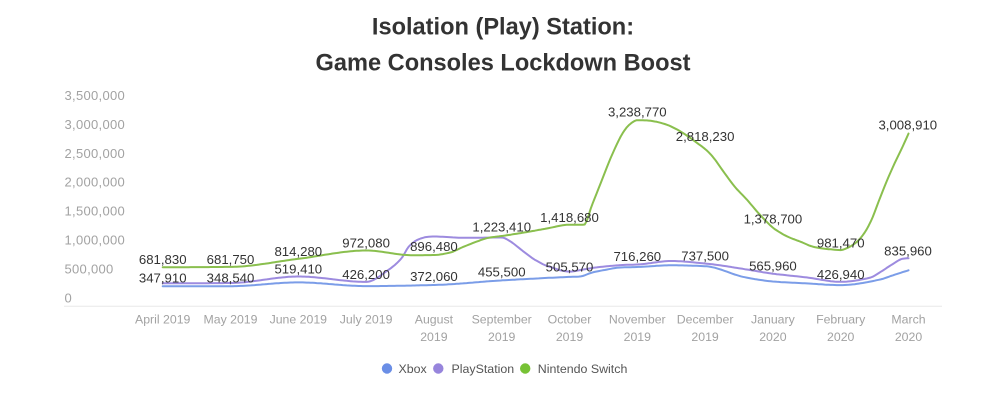  Describe the element at coordinates (705, 320) in the screenshot. I see `svg-text: December` at that location.